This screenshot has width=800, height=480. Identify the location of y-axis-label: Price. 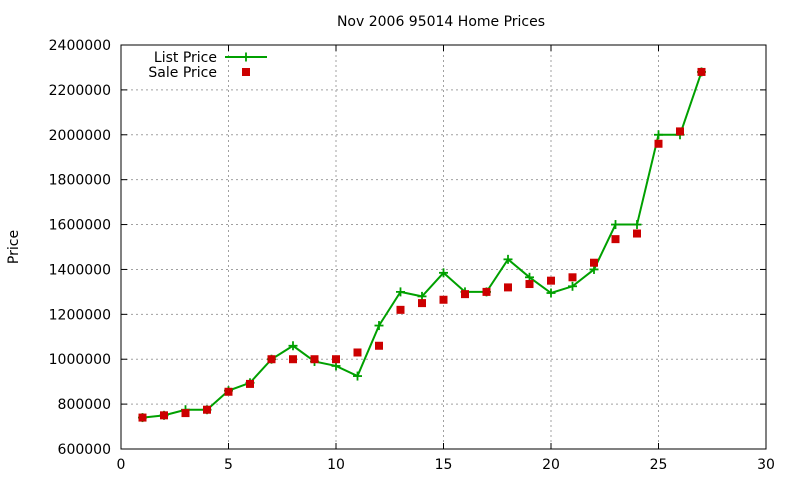
(14, 247).